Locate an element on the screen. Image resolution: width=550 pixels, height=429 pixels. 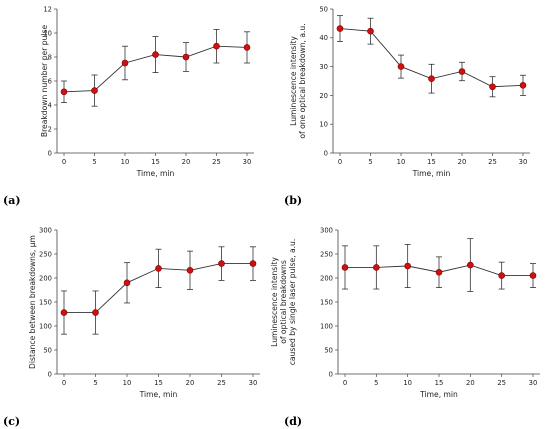
panel-label: (a) is located at coordinates (12, 200).